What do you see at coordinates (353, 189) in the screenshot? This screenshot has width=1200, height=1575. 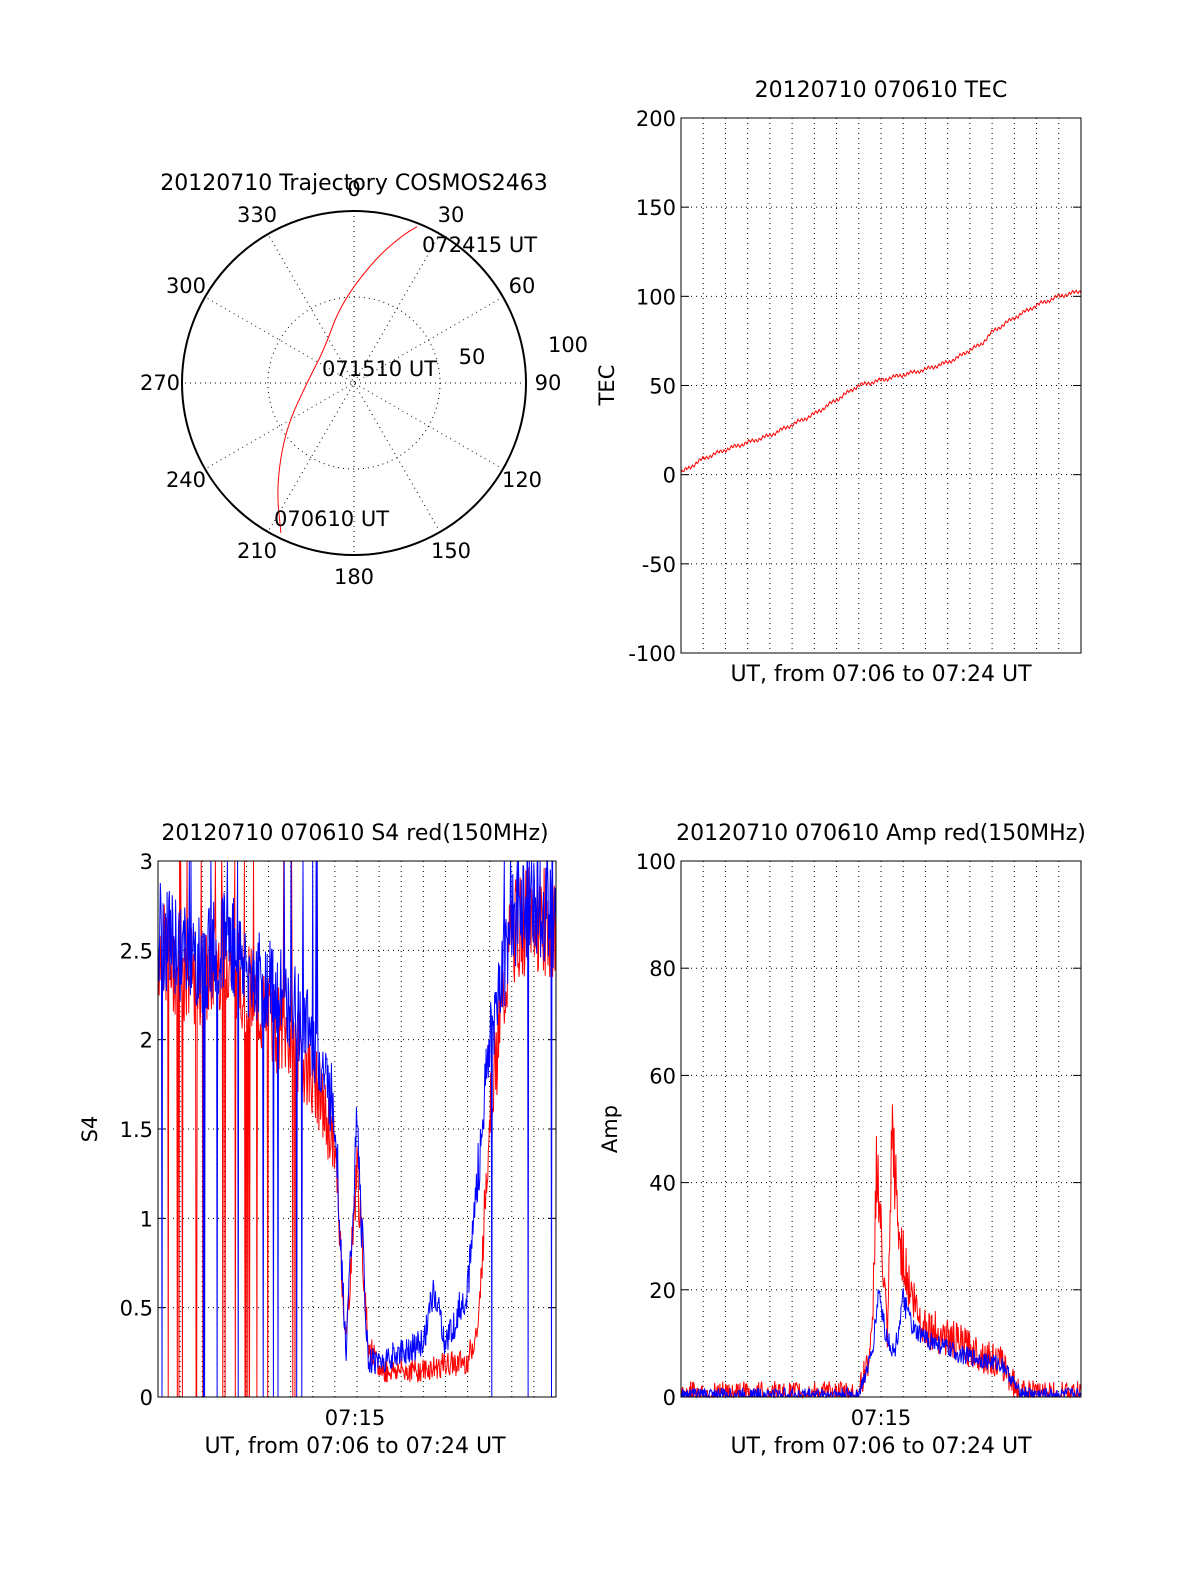 I see `polar-angle-label-0: 0` at bounding box center [353, 189].